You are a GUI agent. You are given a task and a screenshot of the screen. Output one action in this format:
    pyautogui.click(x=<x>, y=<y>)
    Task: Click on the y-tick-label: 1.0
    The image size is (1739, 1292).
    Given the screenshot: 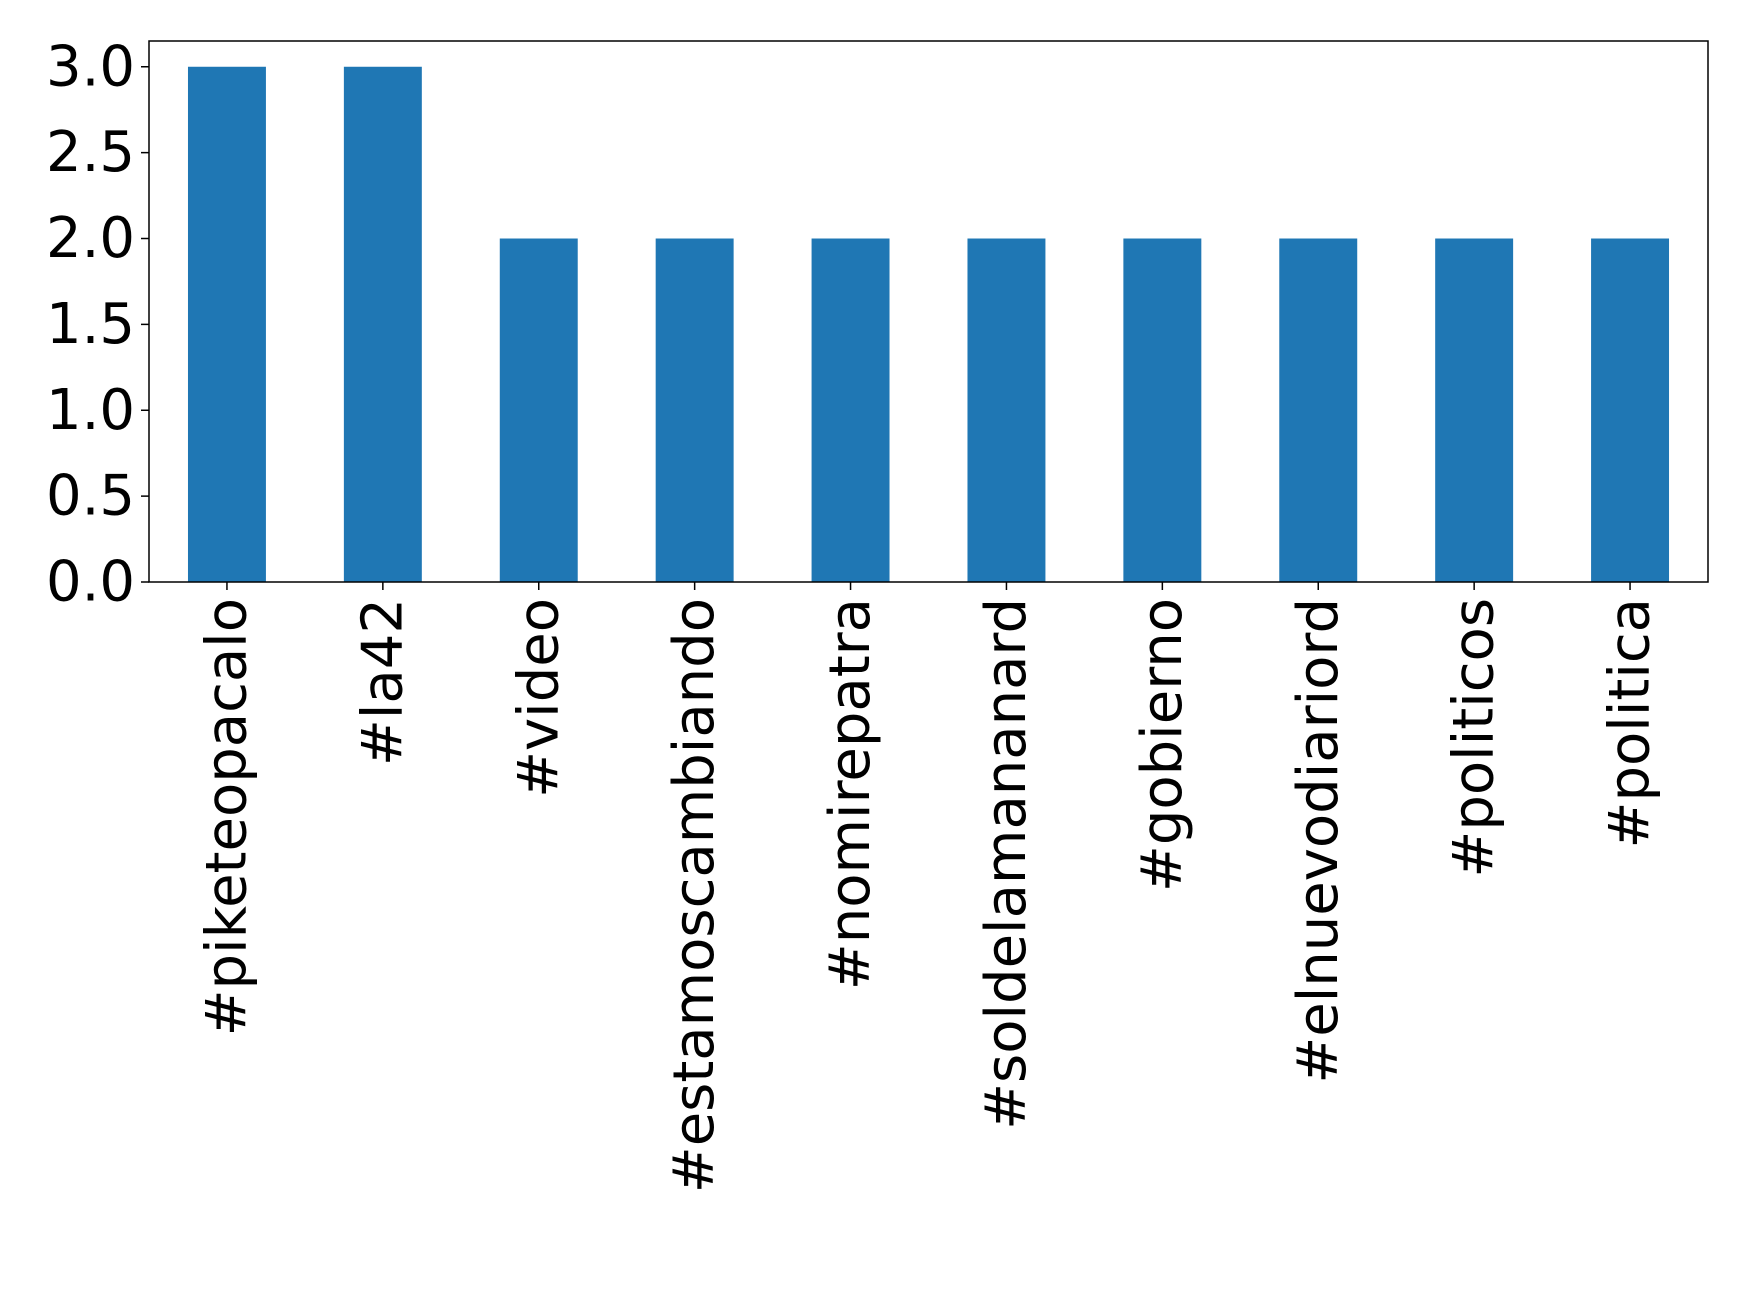 What is the action you would take?
    pyautogui.click(x=90, y=410)
    